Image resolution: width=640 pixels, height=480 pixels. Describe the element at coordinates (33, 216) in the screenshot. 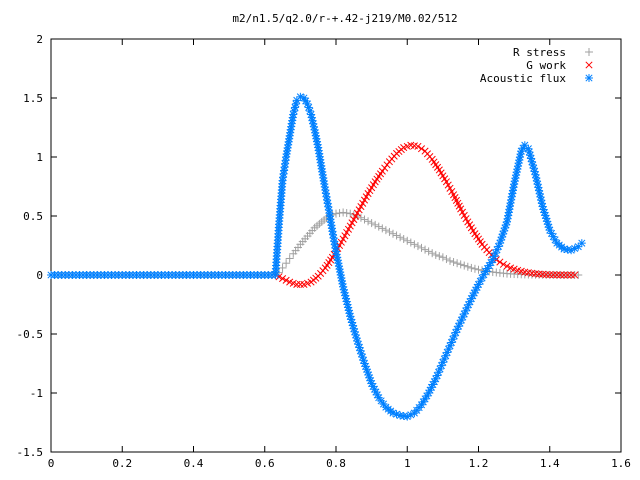

I see `y-tick-label: 0.5` at that location.